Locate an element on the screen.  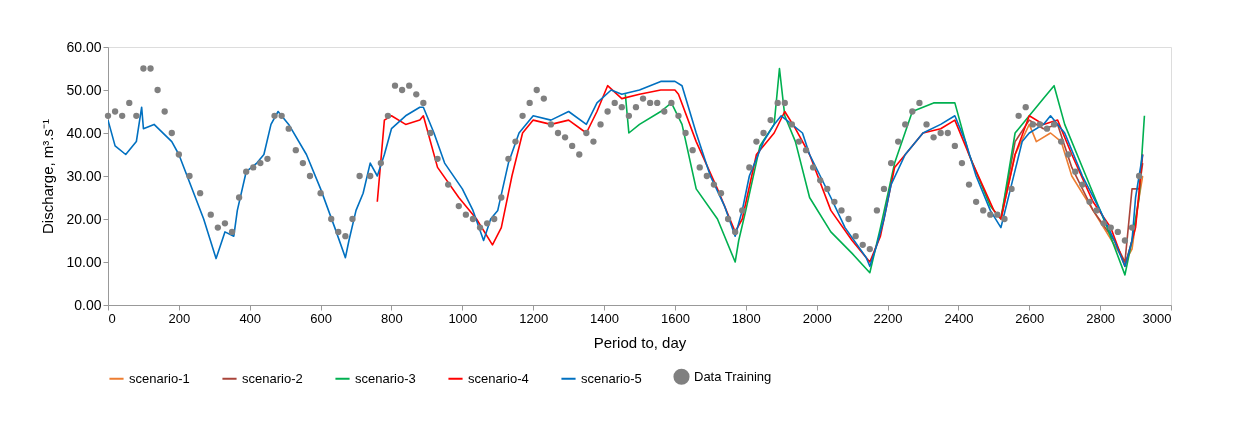
legend-label: scenario-2 is located at coordinates (272, 378).